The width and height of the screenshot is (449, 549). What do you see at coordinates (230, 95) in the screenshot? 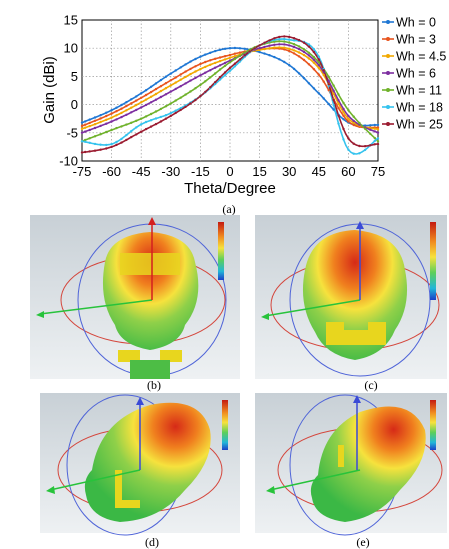
I see `series-markers` at bounding box center [230, 95].